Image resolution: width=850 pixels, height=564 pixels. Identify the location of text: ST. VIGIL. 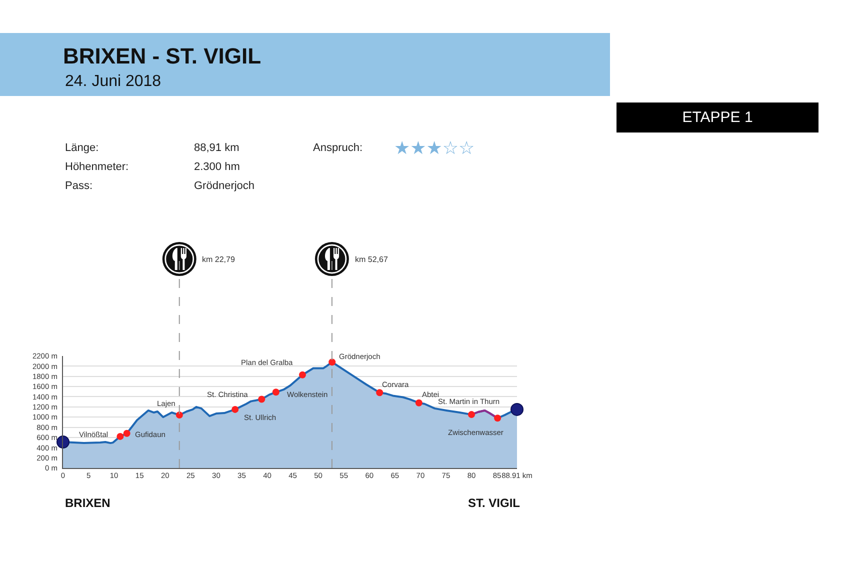
(494, 503).